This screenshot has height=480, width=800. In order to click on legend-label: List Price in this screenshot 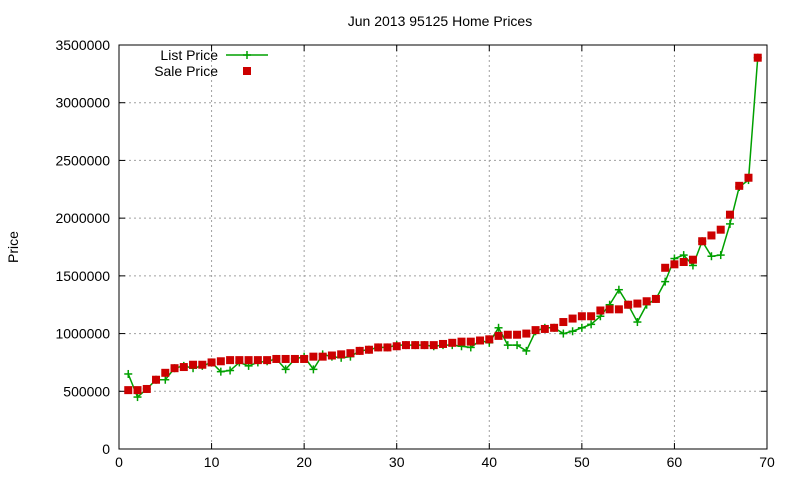, I will do `click(189, 55)`.